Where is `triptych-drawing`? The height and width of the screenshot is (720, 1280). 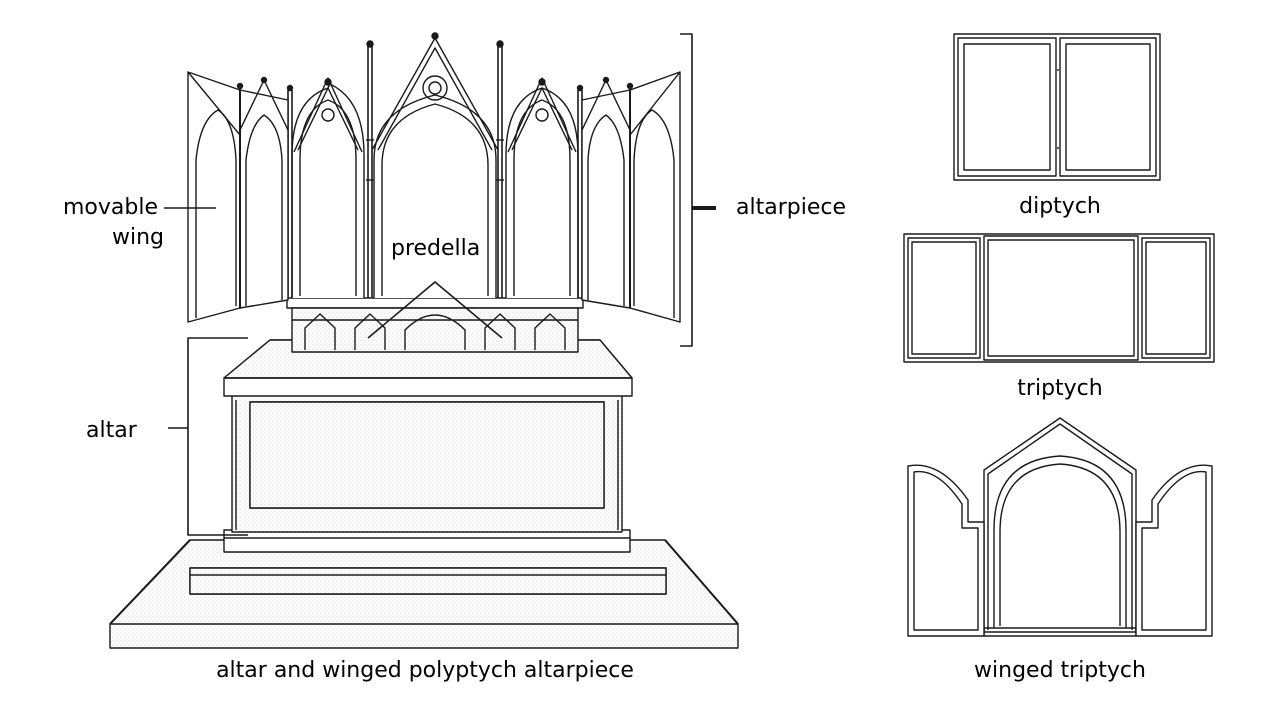 triptych-drawing is located at coordinates (1059, 298).